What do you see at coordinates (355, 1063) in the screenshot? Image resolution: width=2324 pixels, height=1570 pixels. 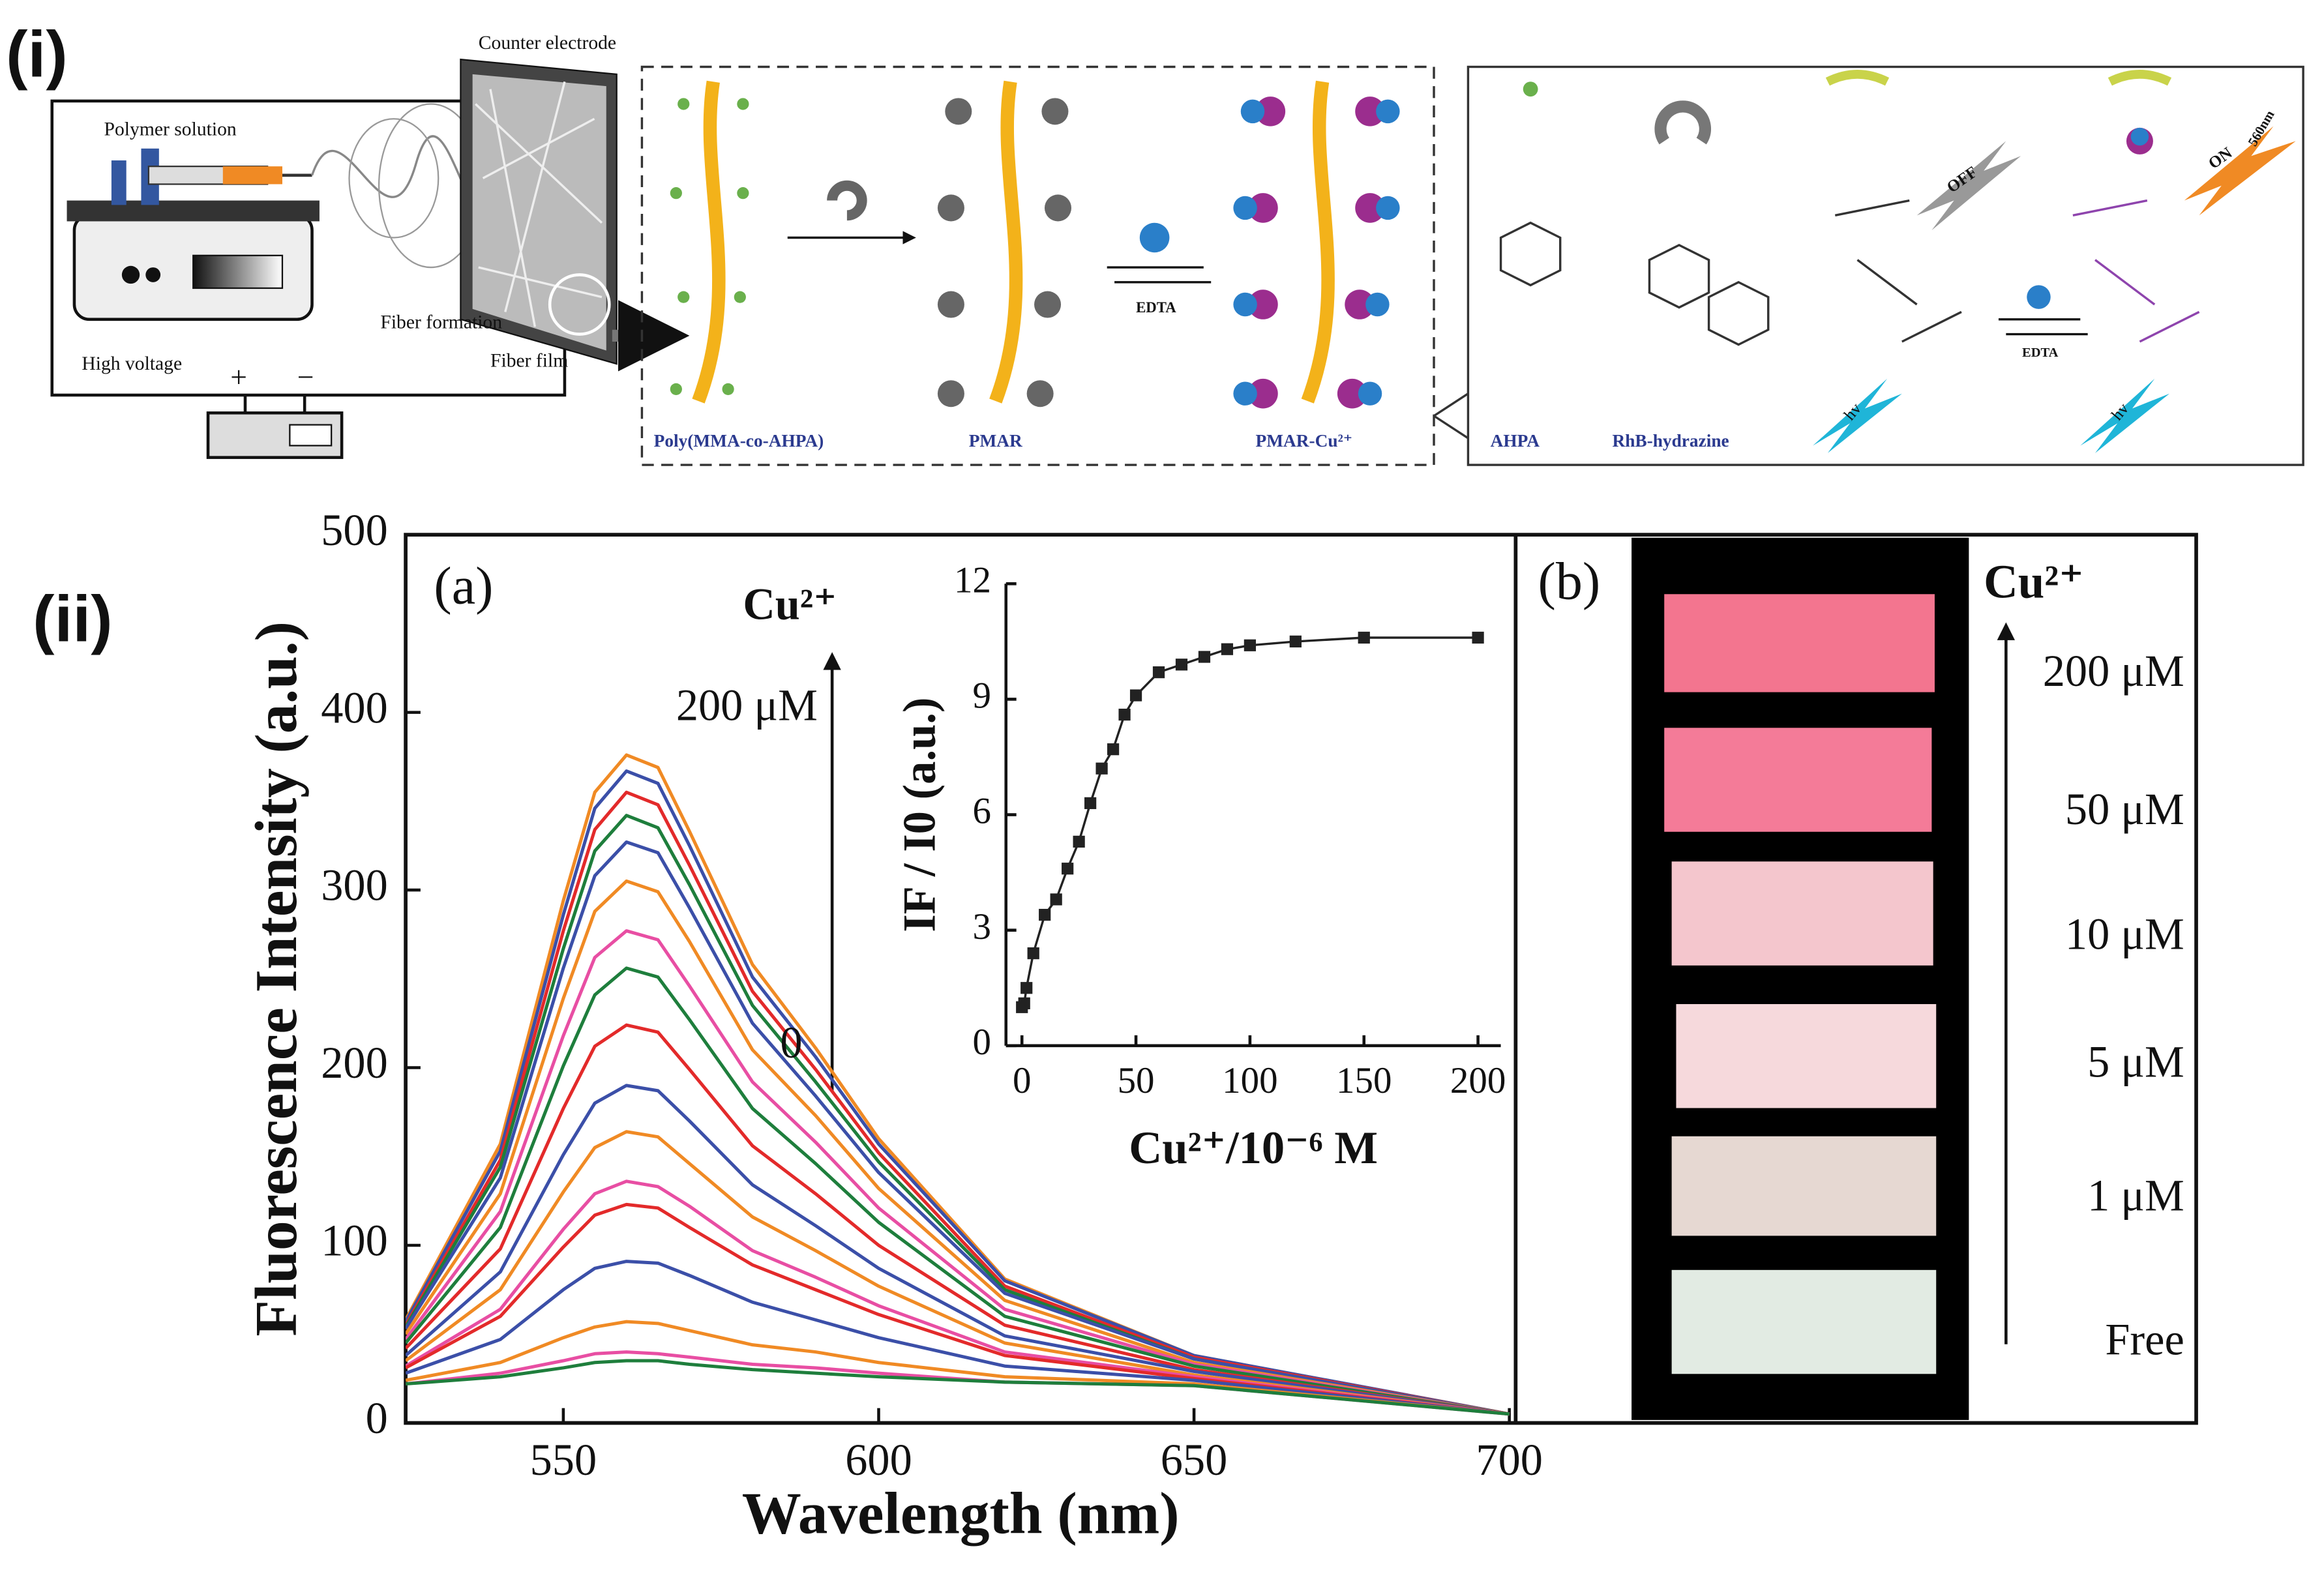 I see `y-tick-label: 200` at bounding box center [355, 1063].